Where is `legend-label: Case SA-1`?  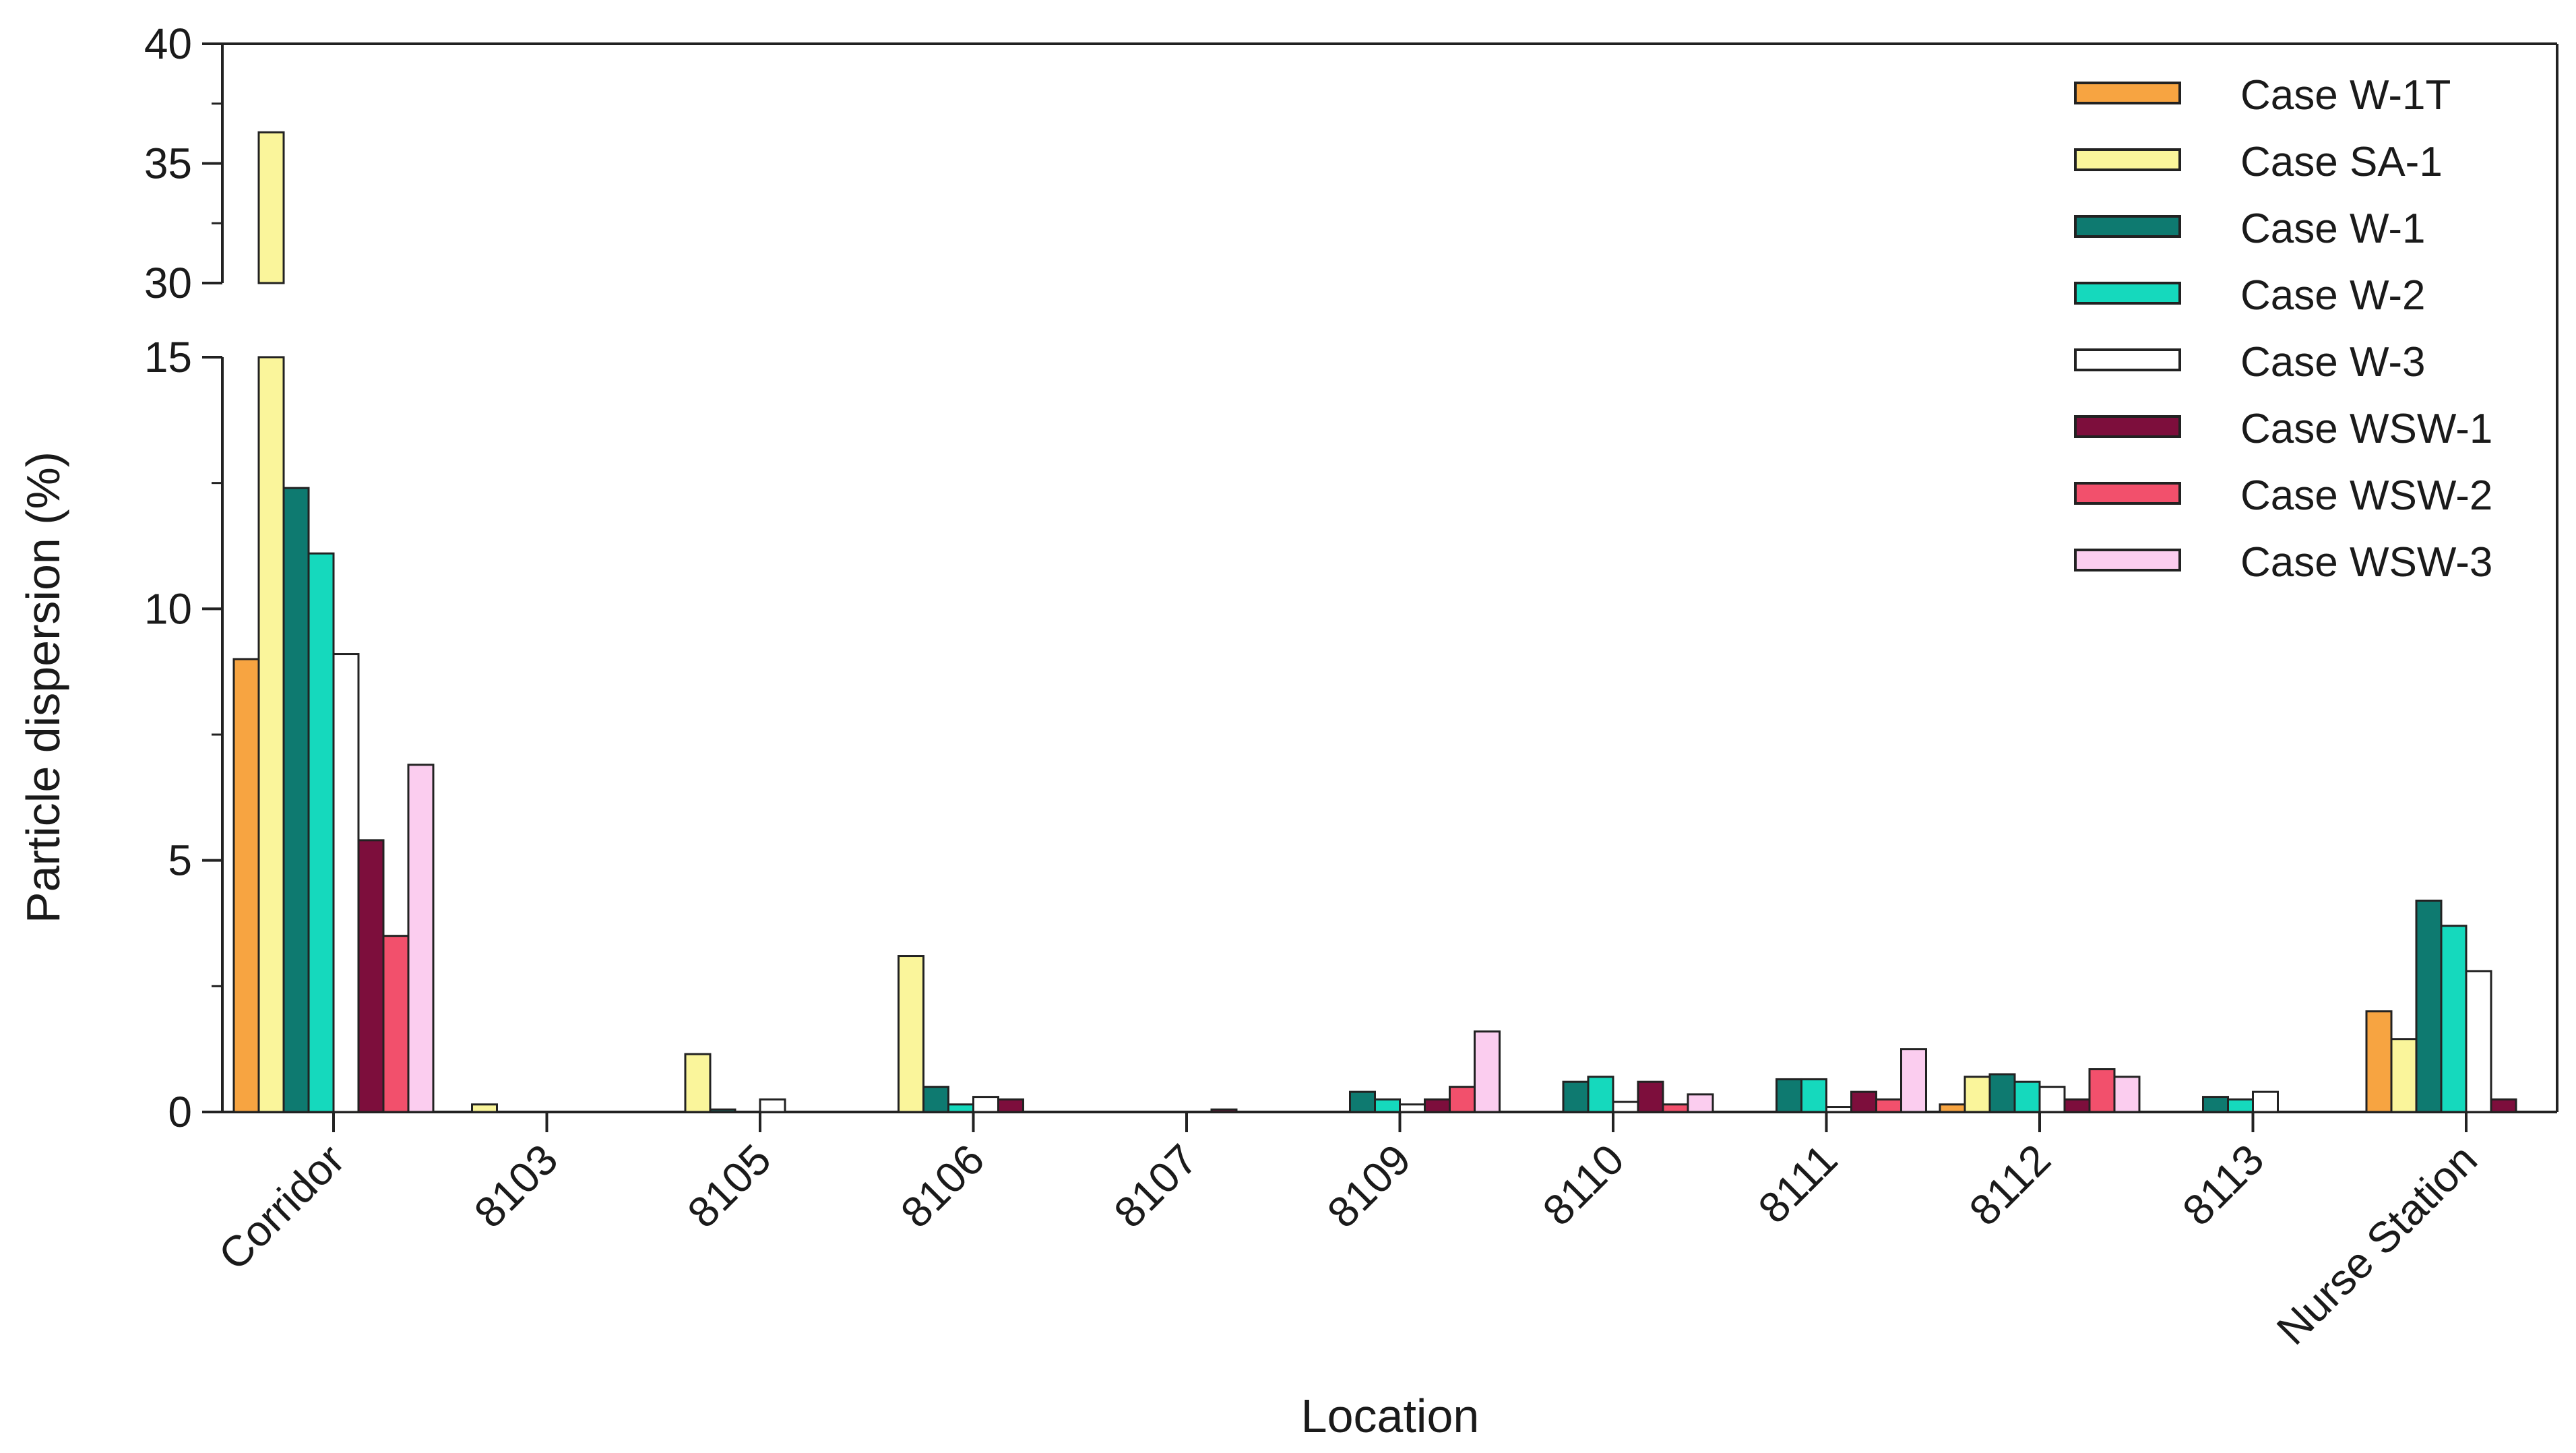
legend-label: Case SA-1 is located at coordinates (2341, 162).